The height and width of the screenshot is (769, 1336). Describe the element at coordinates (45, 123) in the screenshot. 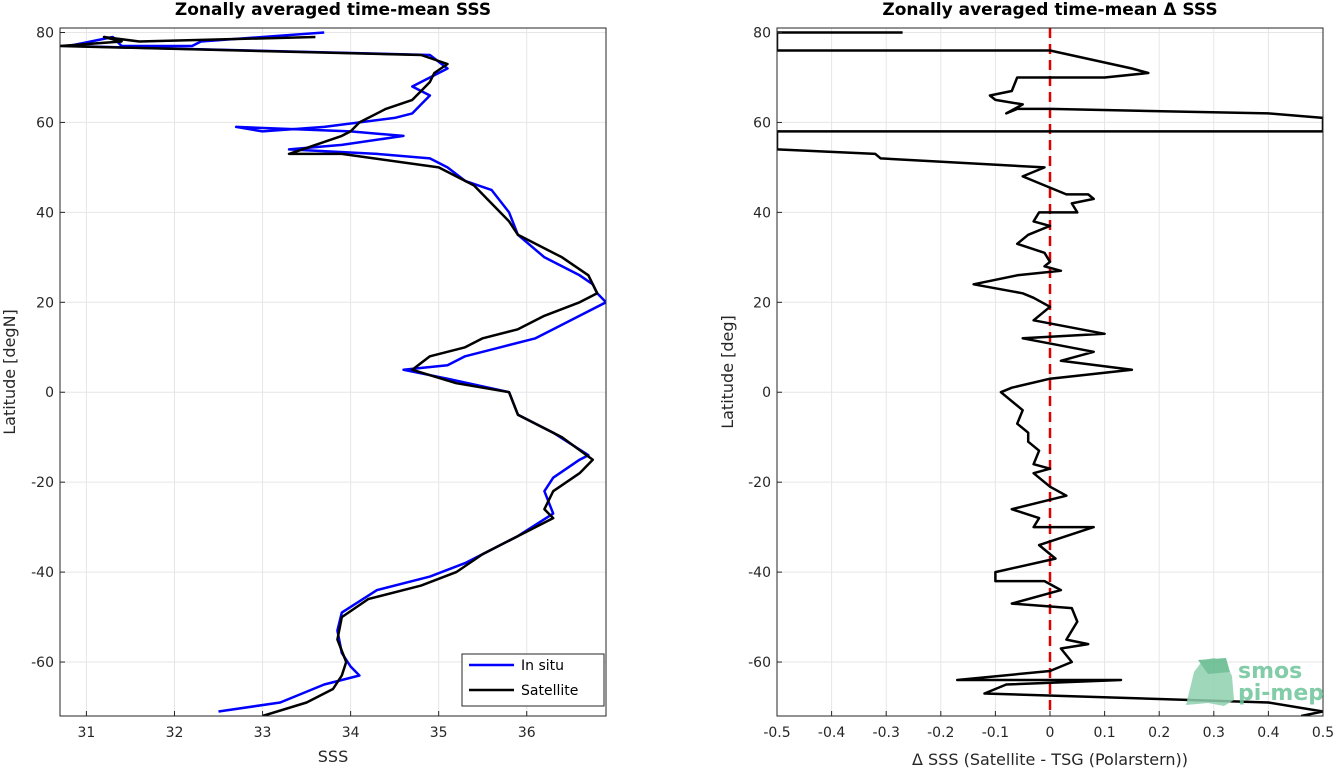

I see `left-y-tick-label: 60` at that location.